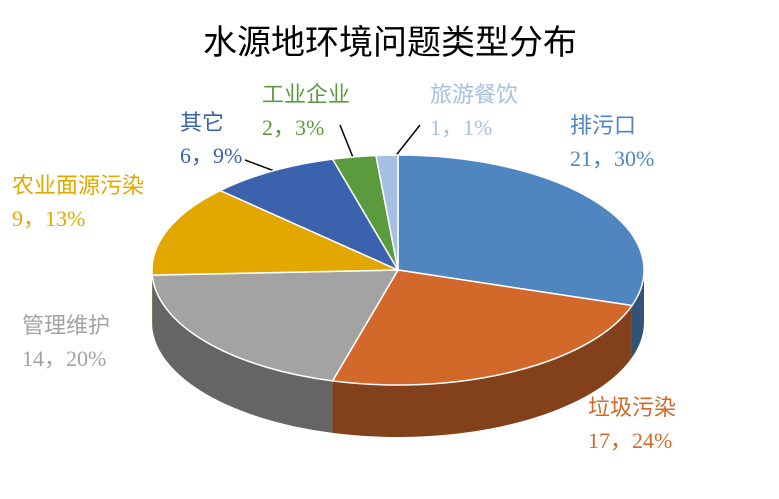 Image resolution: width=779 pixels, height=499 pixels. What do you see at coordinates (461, 127) in the screenshot?
I see `value-label: 1，1%` at bounding box center [461, 127].